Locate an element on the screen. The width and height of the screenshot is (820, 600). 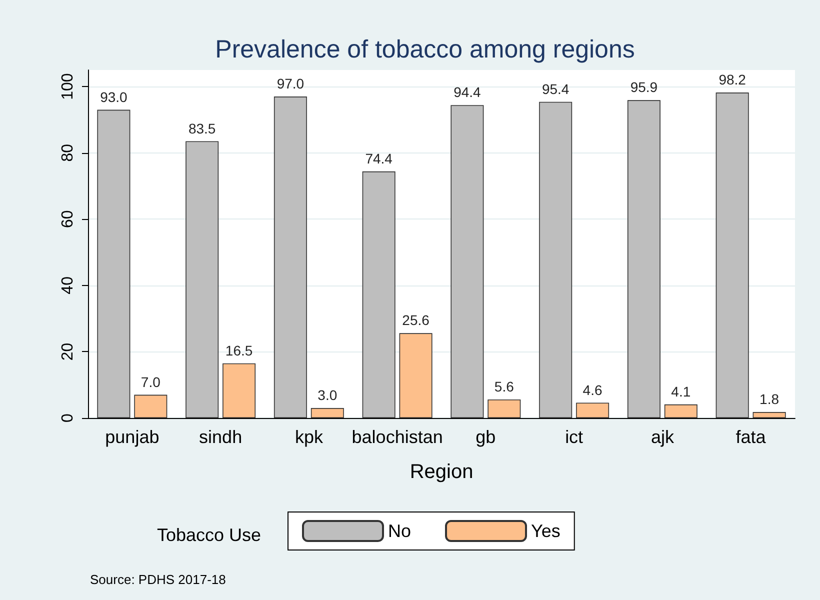
chart-title: Prevalence of tobacco among regions is located at coordinates (425, 50).